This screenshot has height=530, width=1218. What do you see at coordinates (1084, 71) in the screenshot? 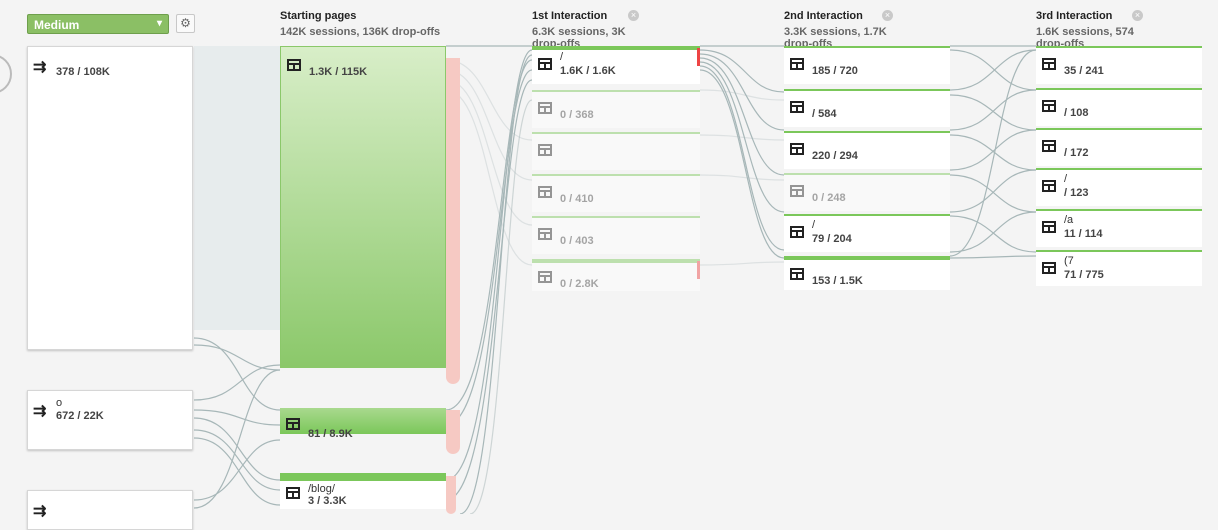
I see `page-stats: 35 / 241` at bounding box center [1084, 71].